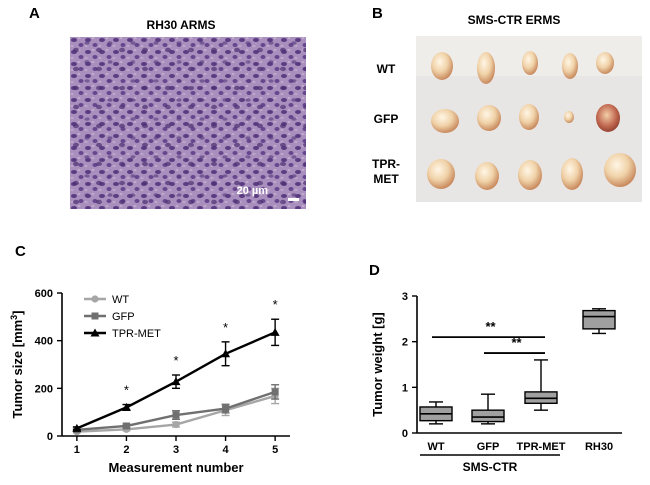 Image resolution: width=650 pixels, height=485 pixels. What do you see at coordinates (226, 450) in the screenshot?
I see `x-tick-label: 4` at bounding box center [226, 450].